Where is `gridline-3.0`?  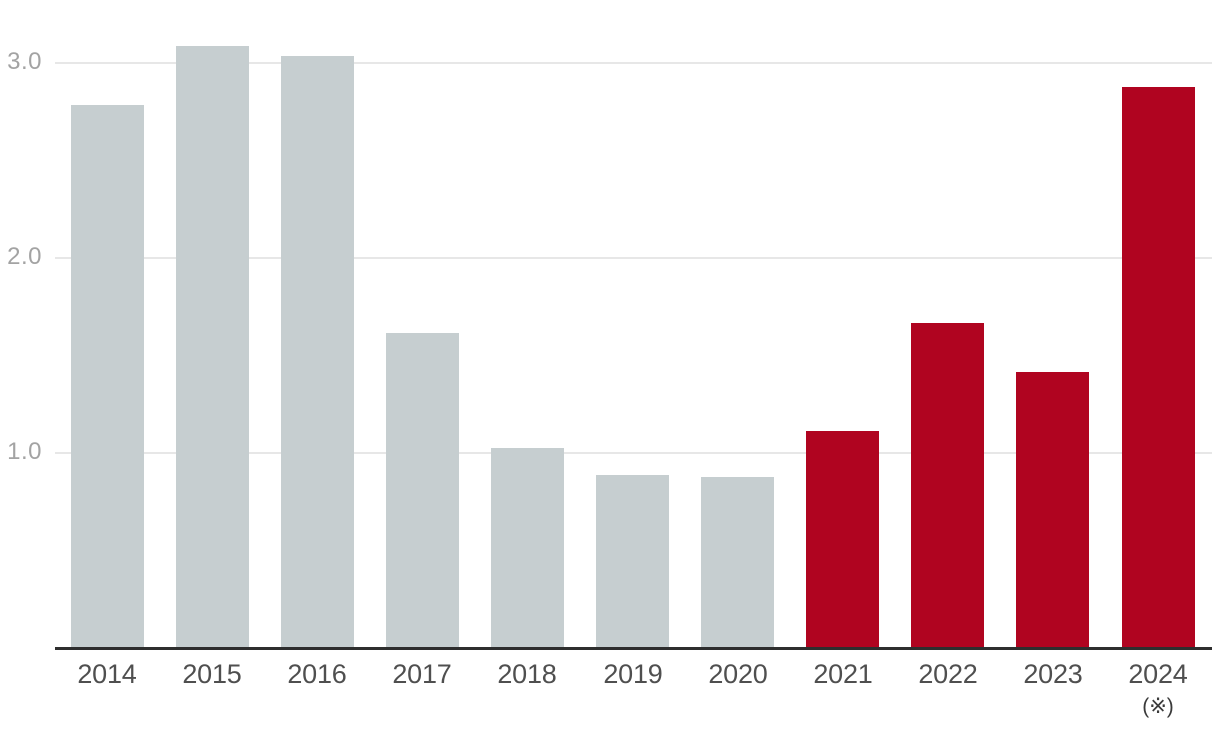
gridline-3.0 is located at coordinates (633, 63).